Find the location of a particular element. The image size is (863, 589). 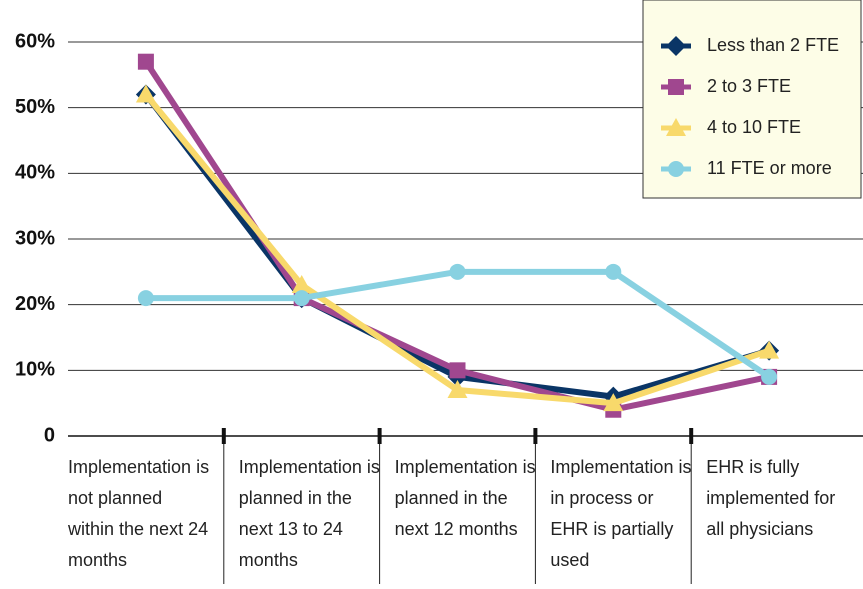

legend-label: 11 FTE or more is located at coordinates (769, 168).